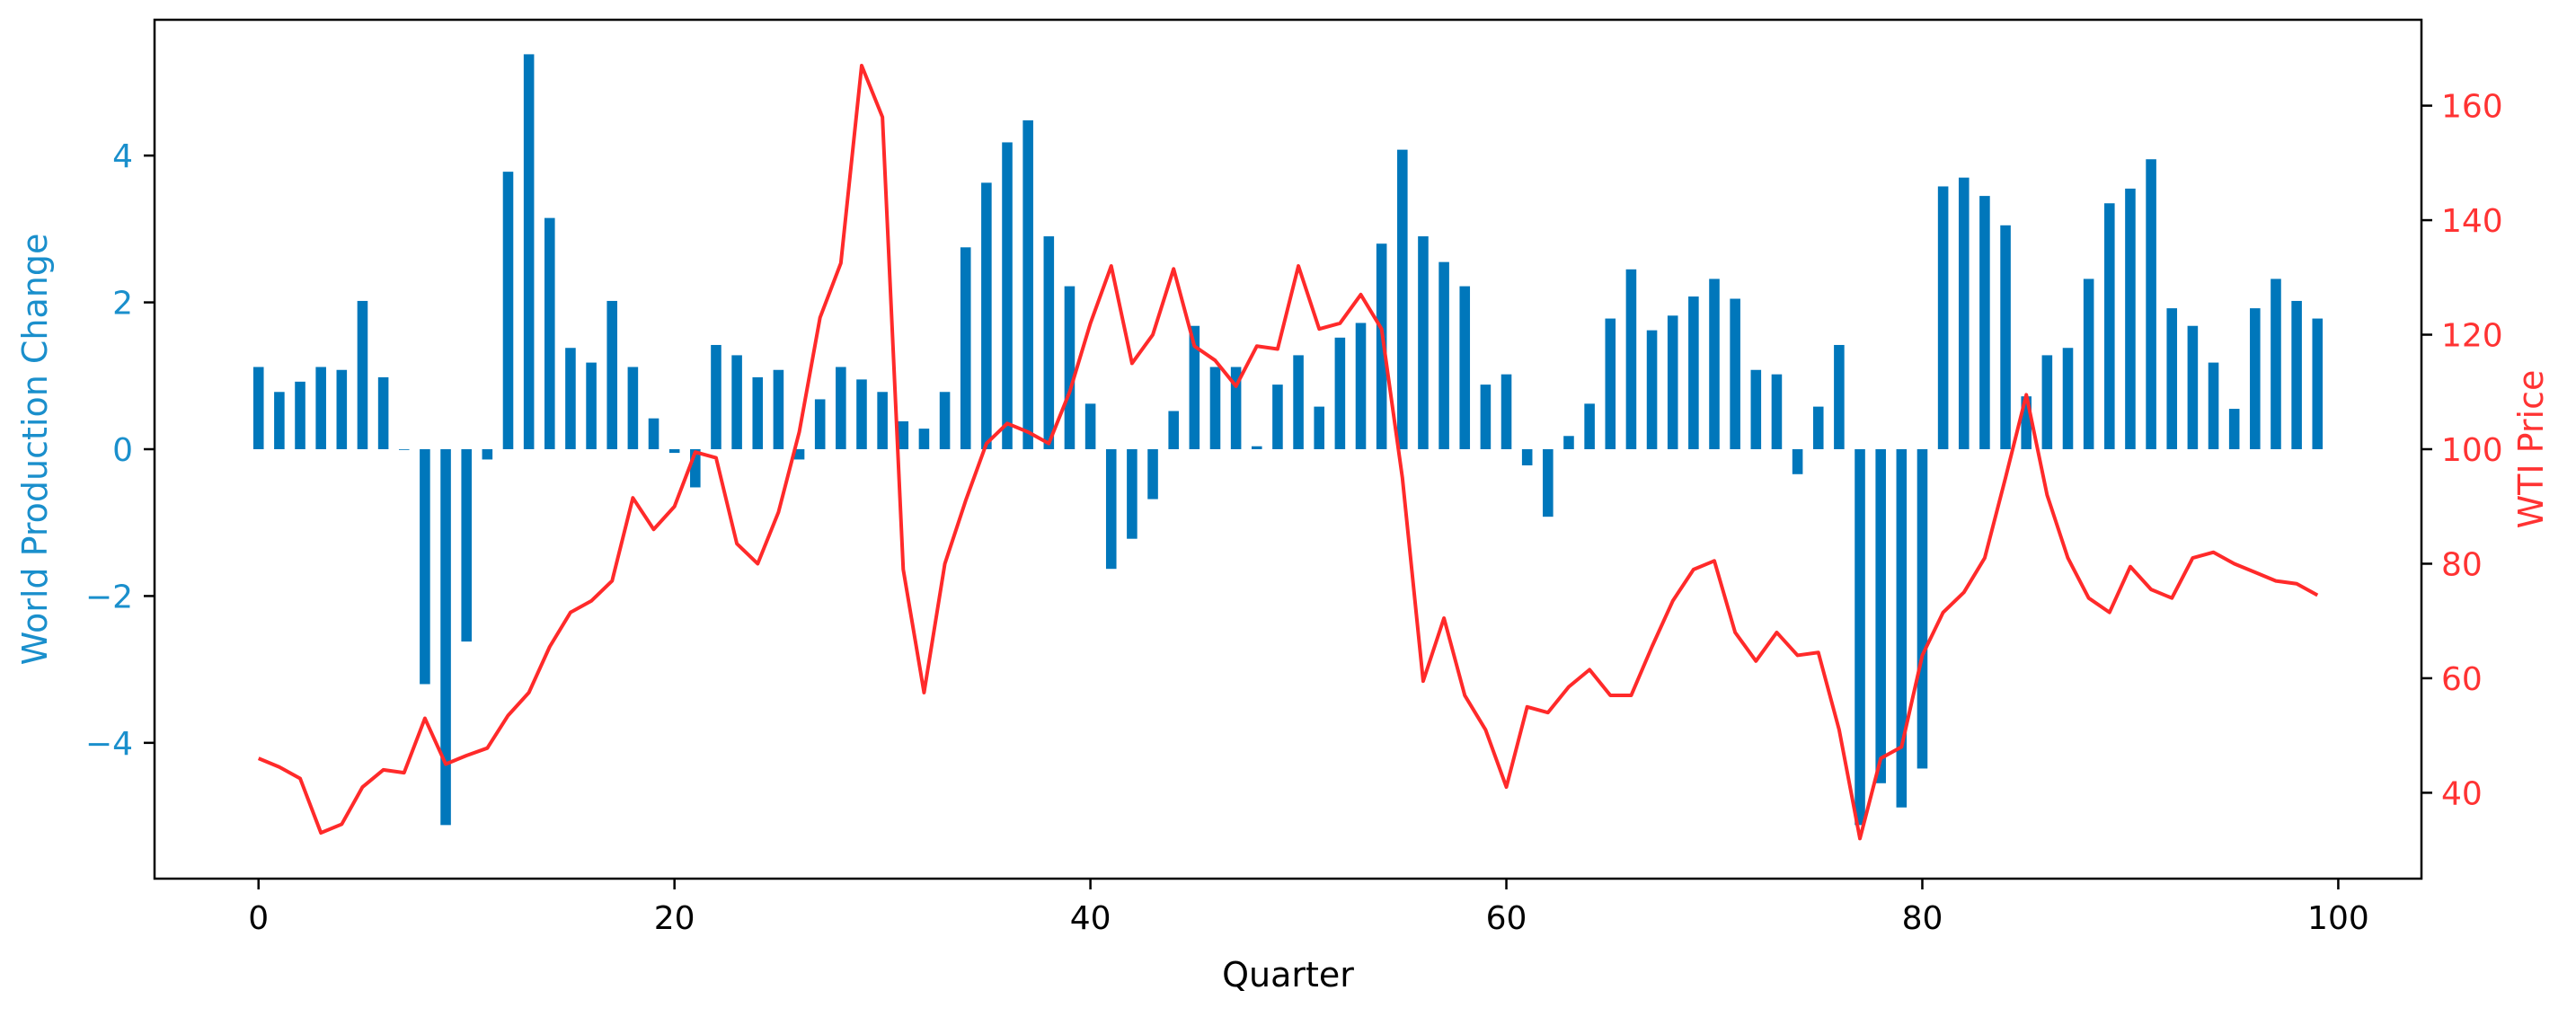 The image size is (2576, 1017). Describe the element at coordinates (2462, 565) in the screenshot. I see `right-y-tick-label: 80` at that location.